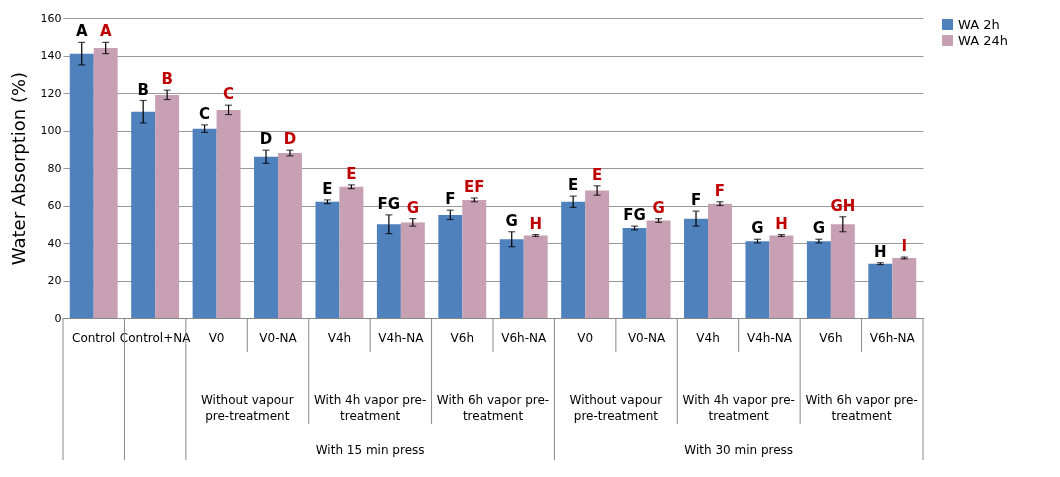 Image resolution: width=1060 pixels, height=477 pixels. What do you see at coordinates (979, 24) in the screenshot?
I see `legend-label: WA 2h` at bounding box center [979, 24].